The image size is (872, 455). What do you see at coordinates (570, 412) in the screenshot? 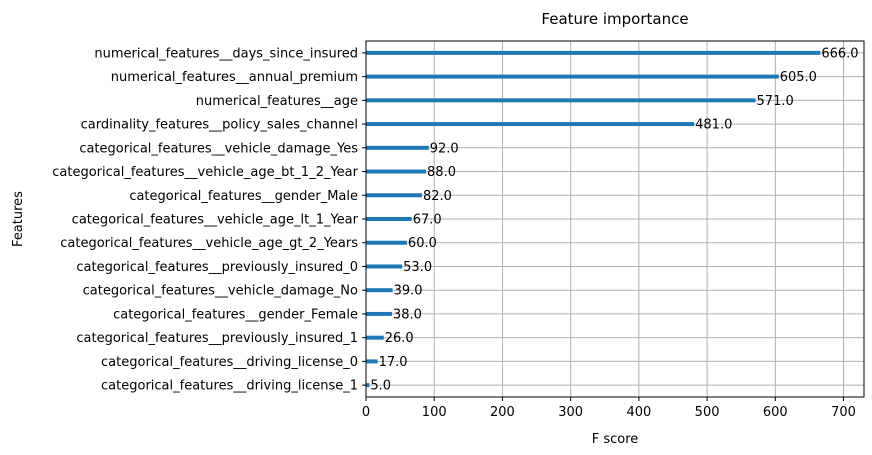
I see `x-tick-label: 300` at bounding box center [570, 412].